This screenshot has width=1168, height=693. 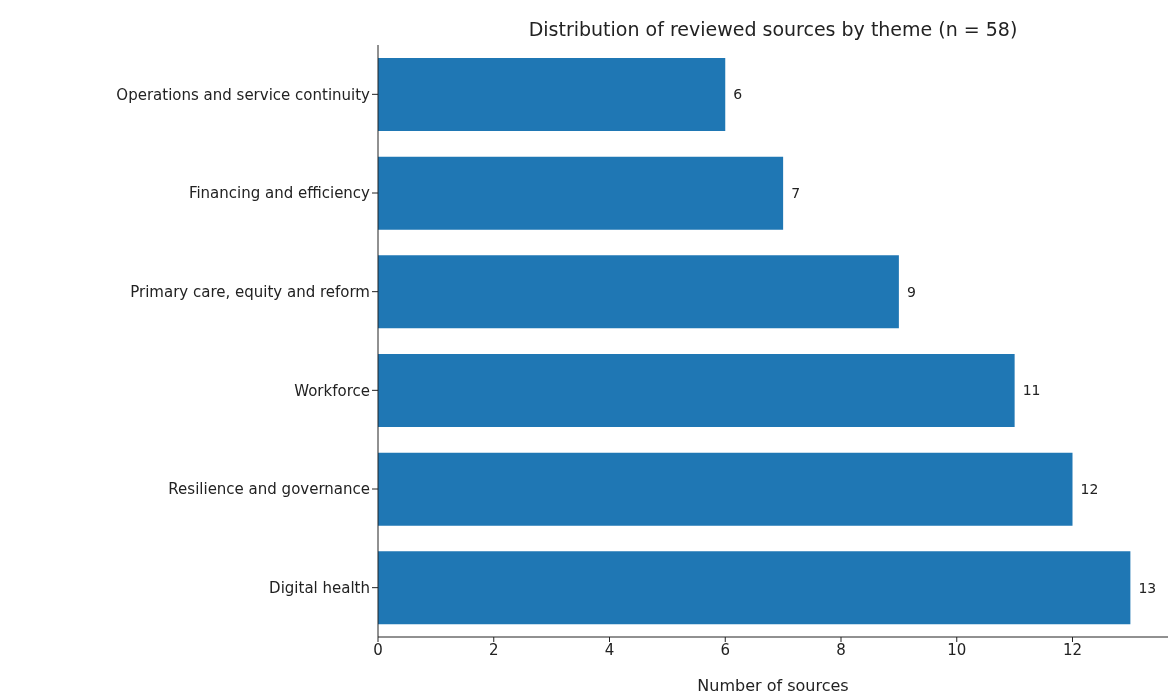 What do you see at coordinates (738, 94) in the screenshot?
I see `data-label: 6` at bounding box center [738, 94].